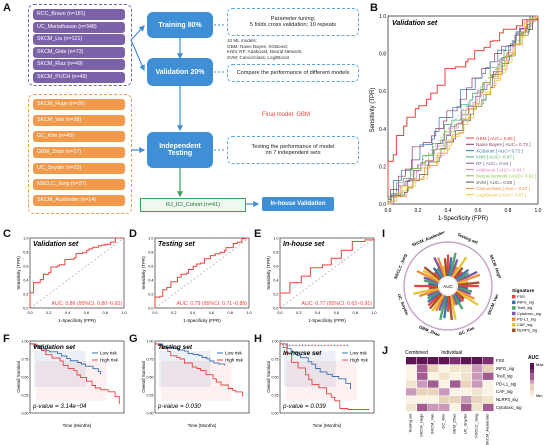 This screenshot has width=546, height=445. I want to click on legend-label: GBM [ AUC= 0.86 ], so click(495, 138).